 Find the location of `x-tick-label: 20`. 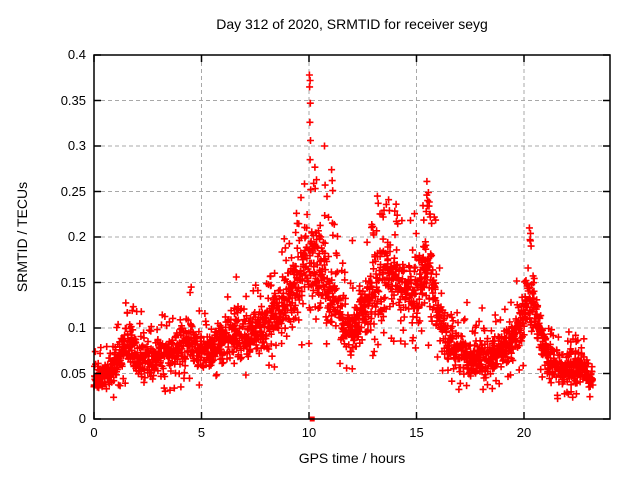

x-tick-label: 20 is located at coordinates (524, 432).